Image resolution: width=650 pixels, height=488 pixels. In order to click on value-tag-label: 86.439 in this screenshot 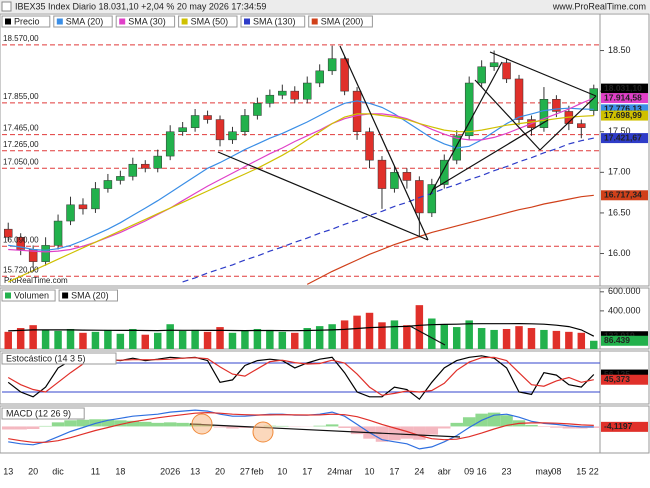, I will do `click(617, 340)`.